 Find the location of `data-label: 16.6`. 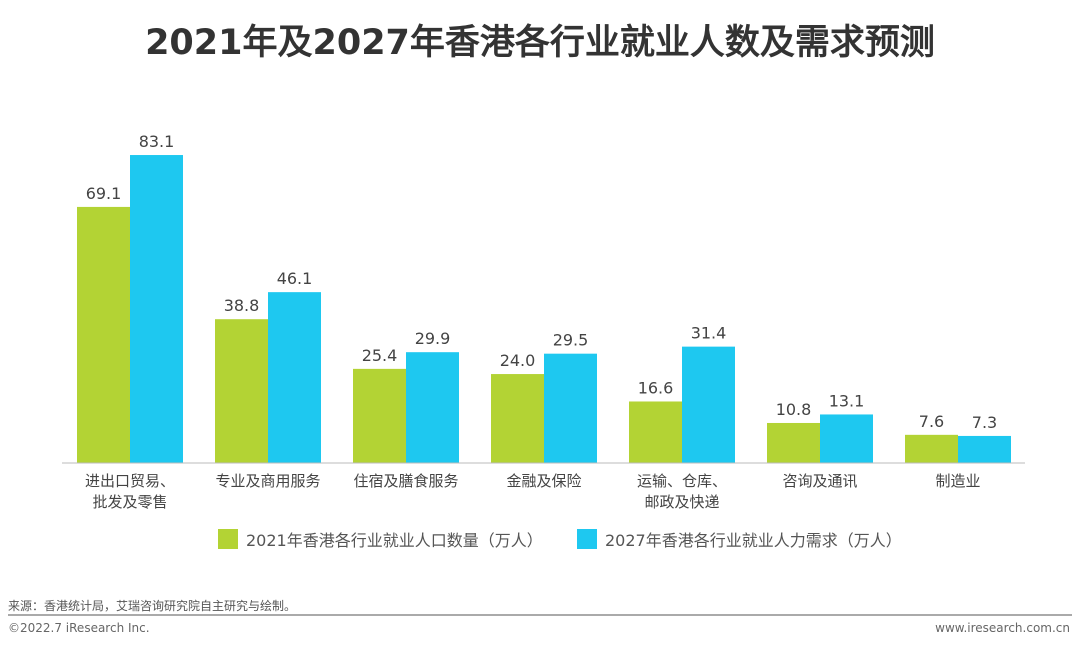

data-label: 16.6 is located at coordinates (656, 387).